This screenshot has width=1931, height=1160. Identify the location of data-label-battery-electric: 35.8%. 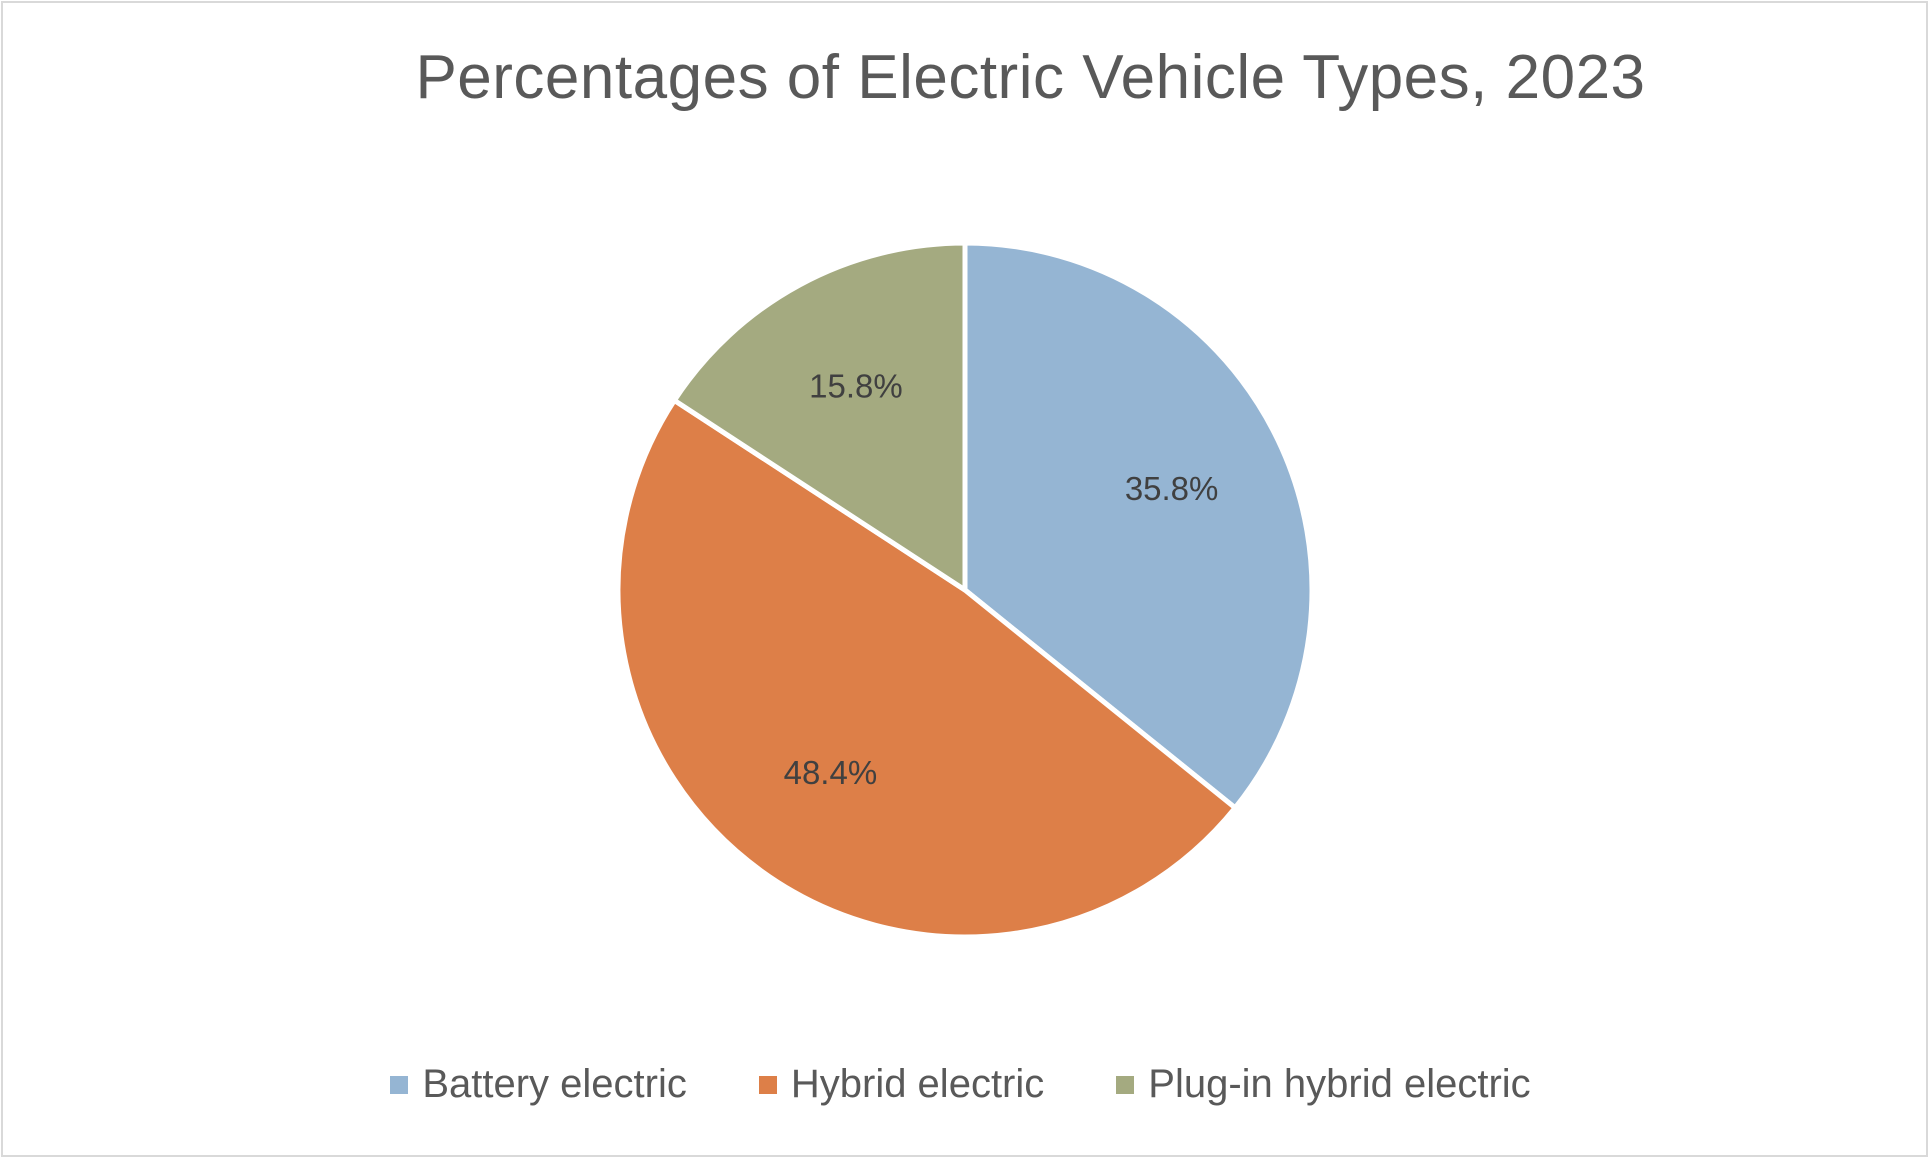
(1172, 488).